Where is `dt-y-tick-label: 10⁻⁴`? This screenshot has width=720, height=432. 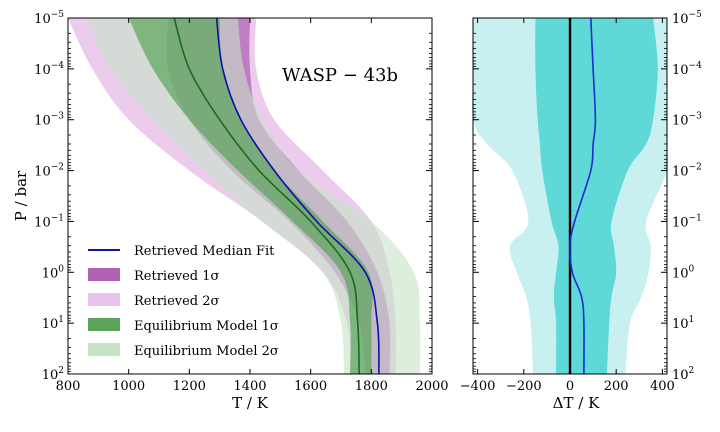
dt-y-tick-label: 10⁻⁴ is located at coordinates (687, 69).